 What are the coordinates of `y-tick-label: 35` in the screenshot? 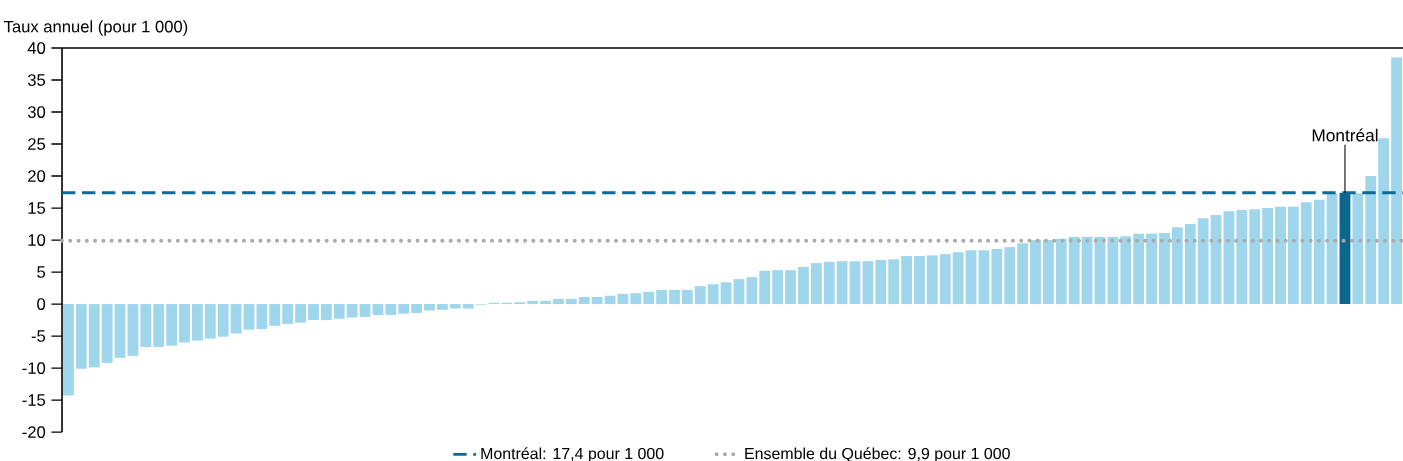 It's located at (36, 79).